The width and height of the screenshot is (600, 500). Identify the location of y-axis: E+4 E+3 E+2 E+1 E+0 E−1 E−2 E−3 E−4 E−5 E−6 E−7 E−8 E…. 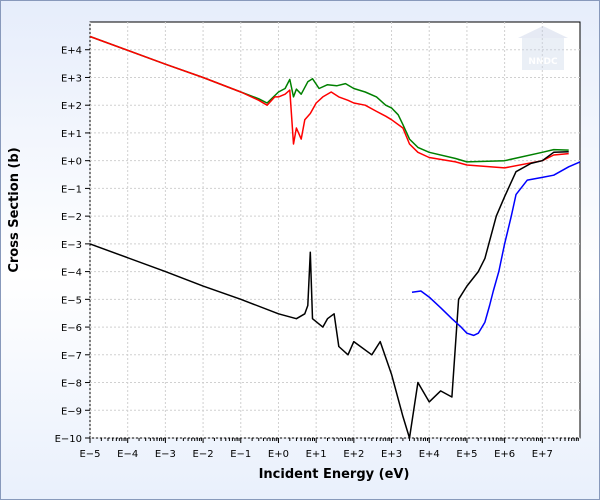
(72, 245).